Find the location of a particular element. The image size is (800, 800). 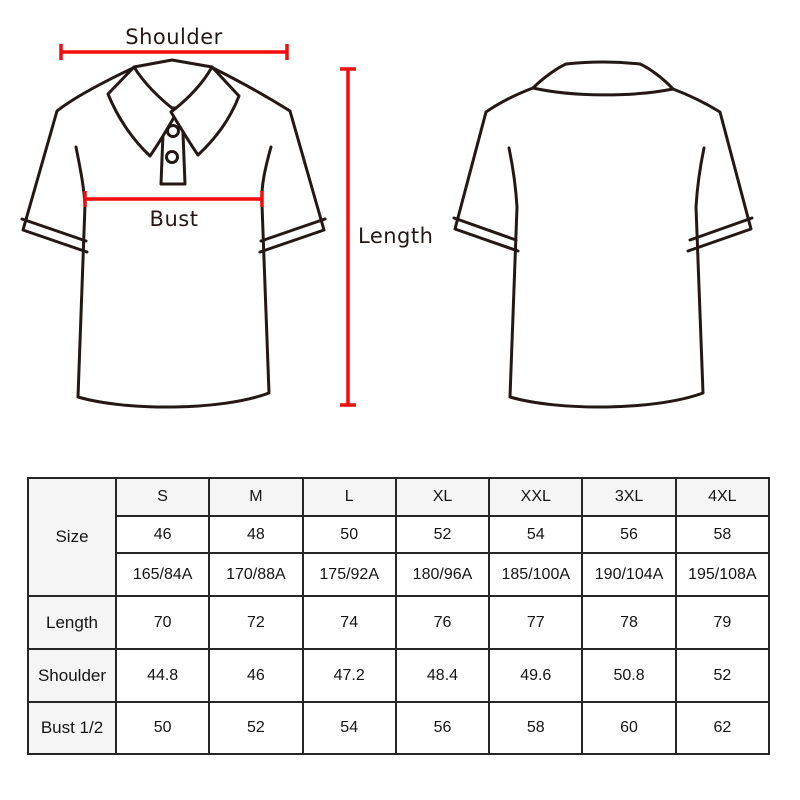

table-row-length: Length 70 72 74 76 77 78 79 is located at coordinates (399, 622).